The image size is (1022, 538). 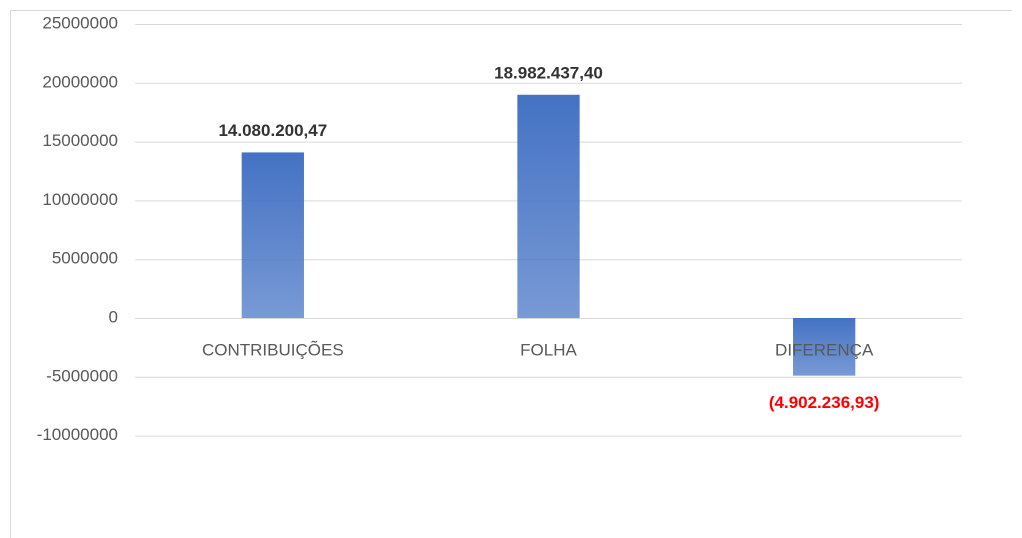 What do you see at coordinates (548, 349) in the screenshot?
I see `x-tick-label: FOLHA` at bounding box center [548, 349].